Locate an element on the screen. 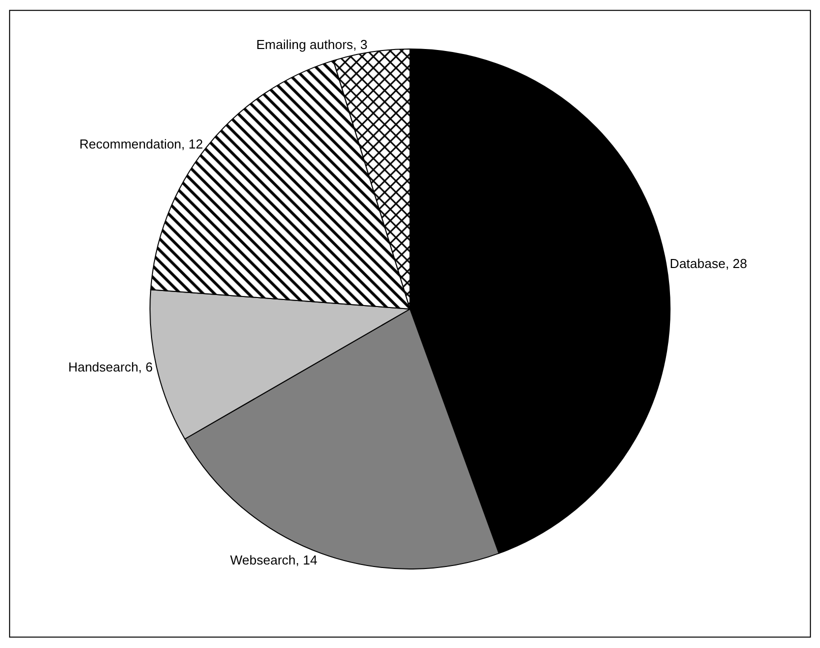 The height and width of the screenshot is (648, 820). slice-label: Database, 28 is located at coordinates (709, 264).